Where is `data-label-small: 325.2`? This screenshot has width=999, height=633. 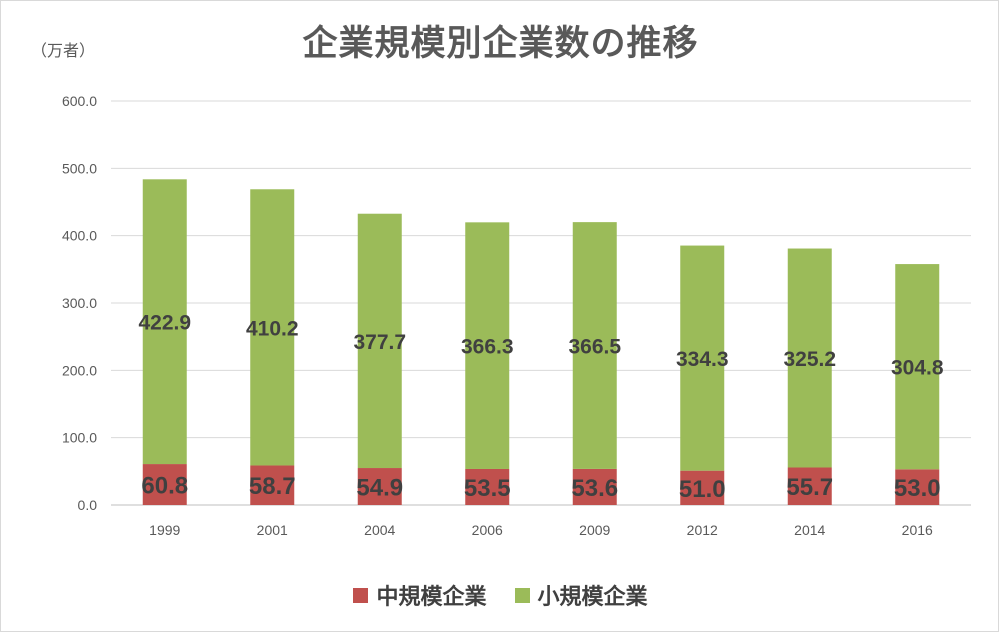 data-label-small: 325.2 is located at coordinates (809, 359).